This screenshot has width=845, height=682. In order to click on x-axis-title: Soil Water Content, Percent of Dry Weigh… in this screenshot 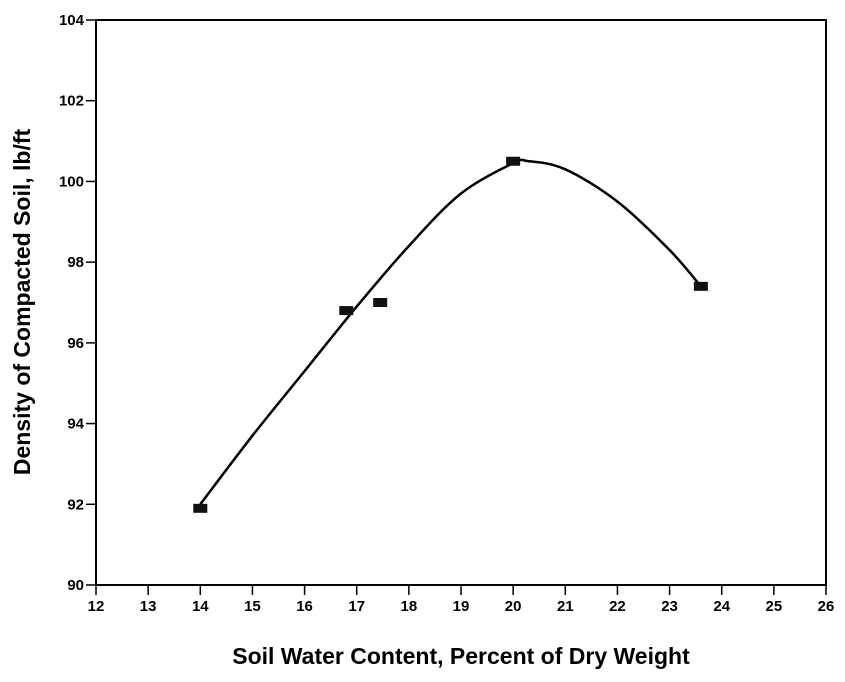, I will do `click(461, 656)`.